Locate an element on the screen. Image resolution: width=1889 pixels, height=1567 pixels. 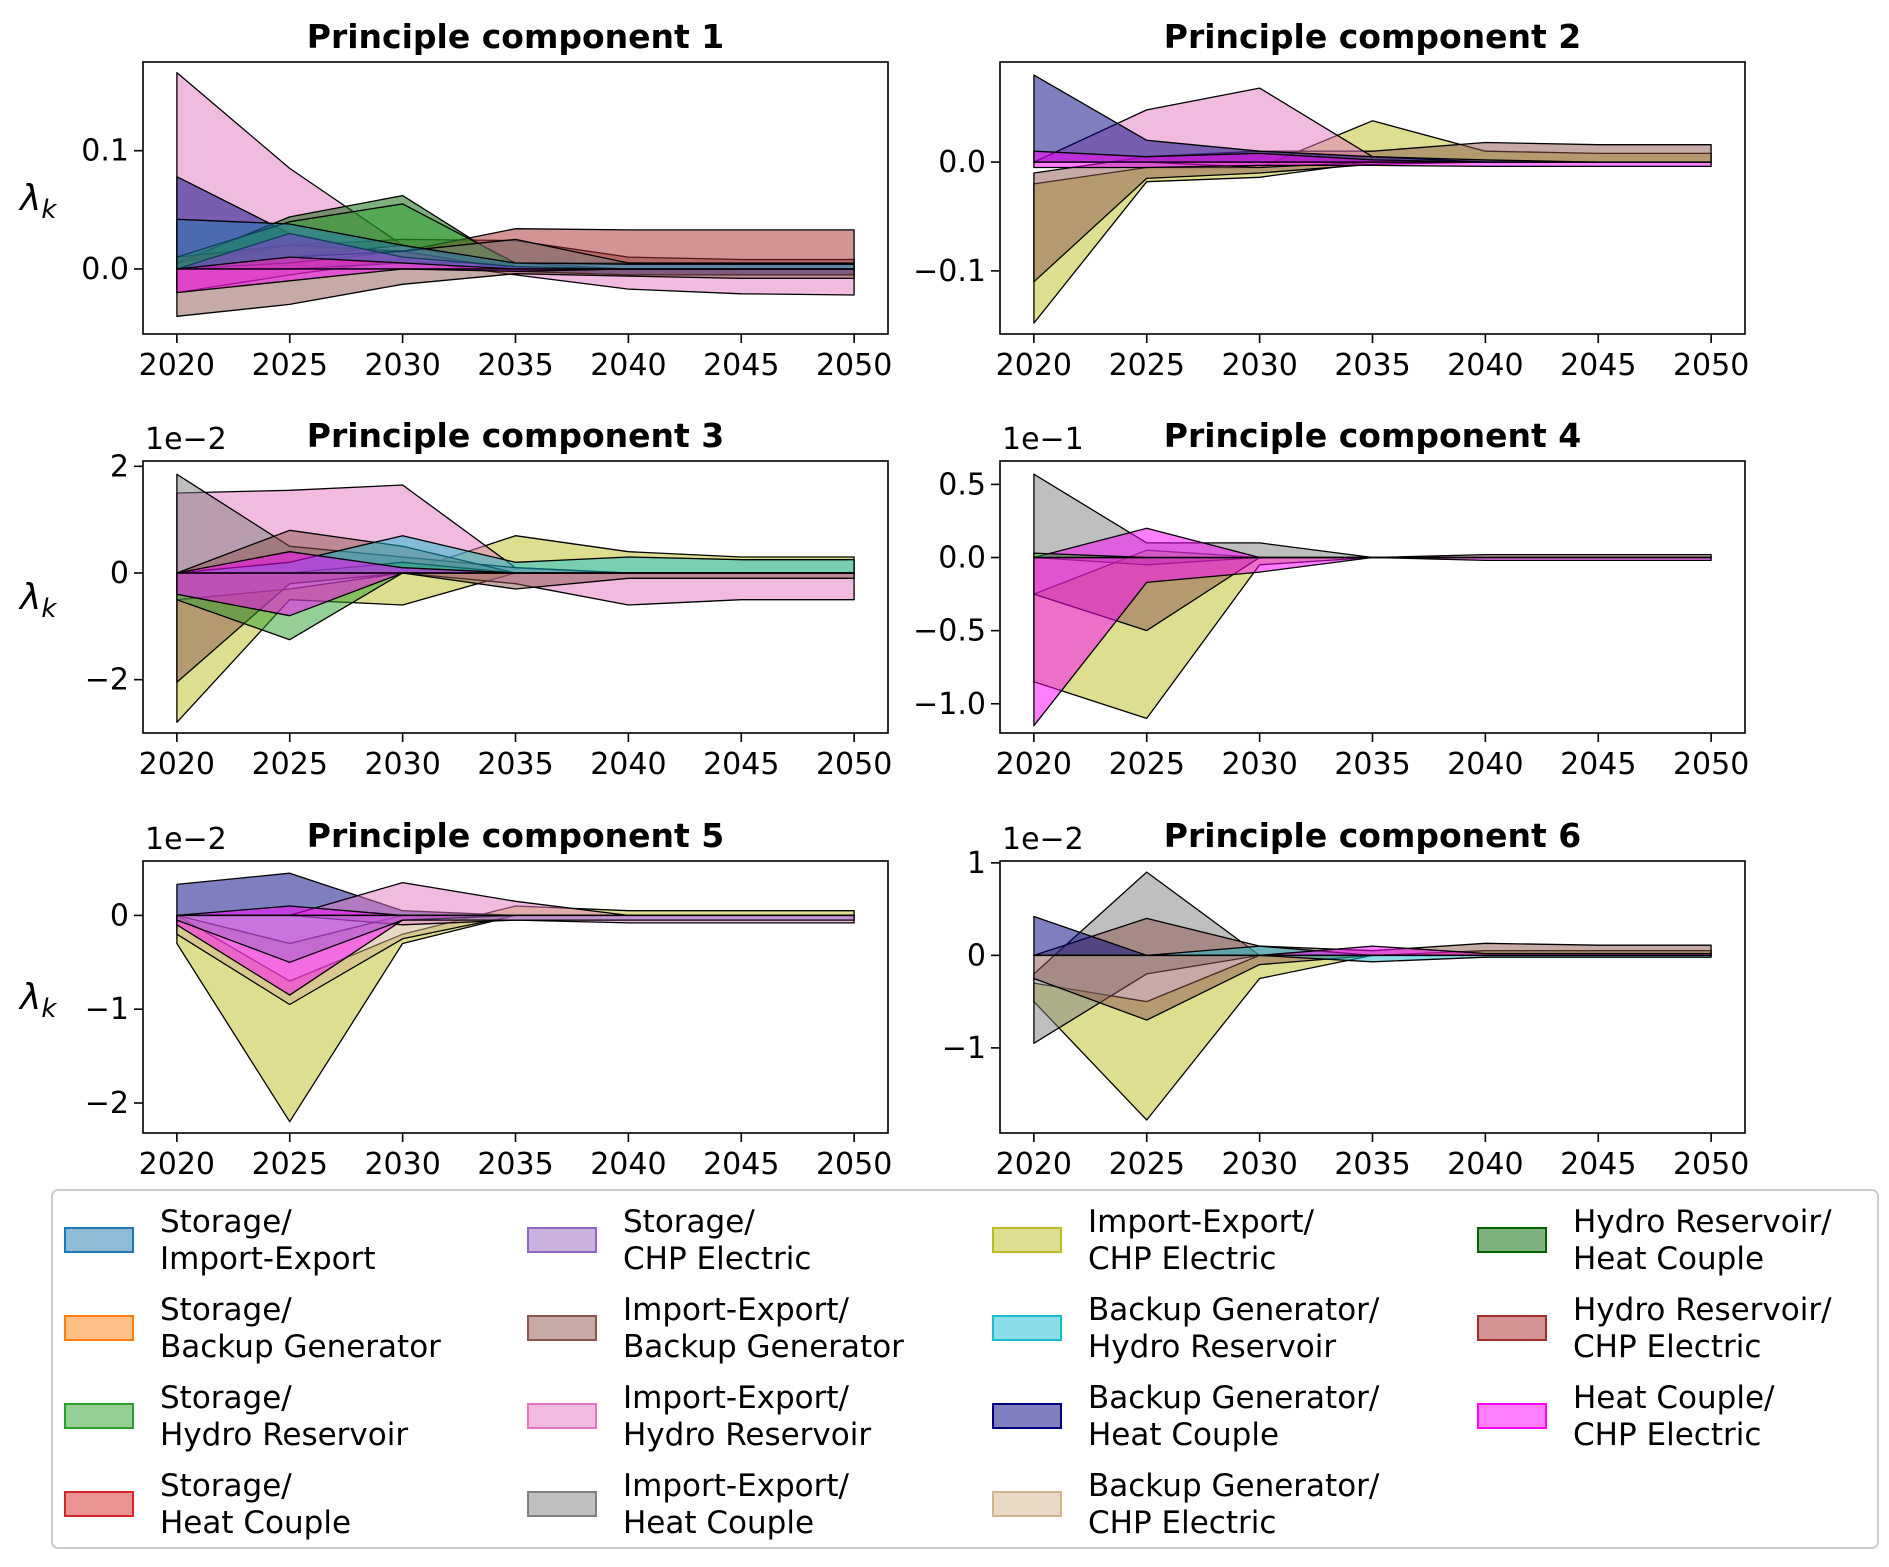
legend-item: Storage/CHP Electric is located at coordinates (669, 1240).